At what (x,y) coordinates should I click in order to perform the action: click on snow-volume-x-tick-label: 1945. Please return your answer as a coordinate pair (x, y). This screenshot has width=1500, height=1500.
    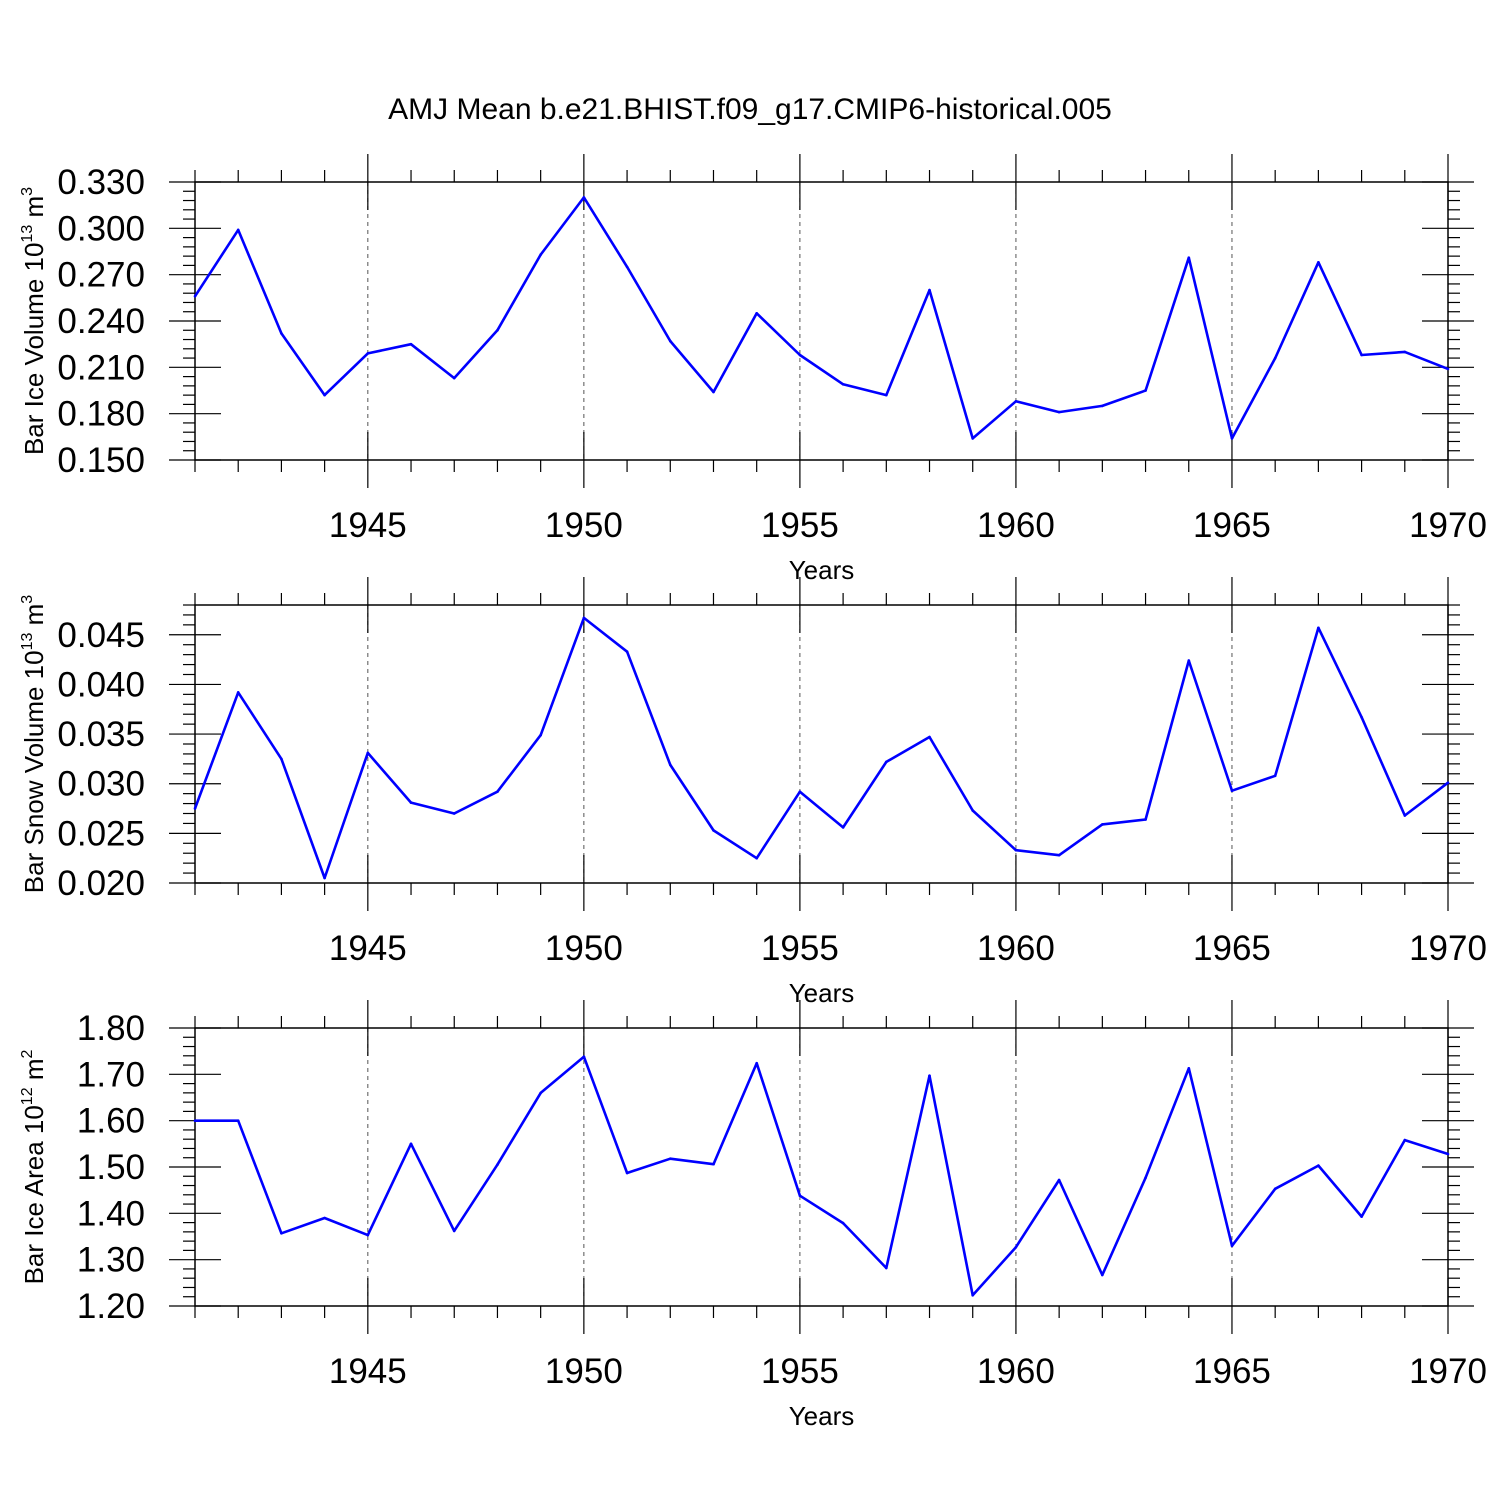
    Looking at the image, I should click on (368, 948).